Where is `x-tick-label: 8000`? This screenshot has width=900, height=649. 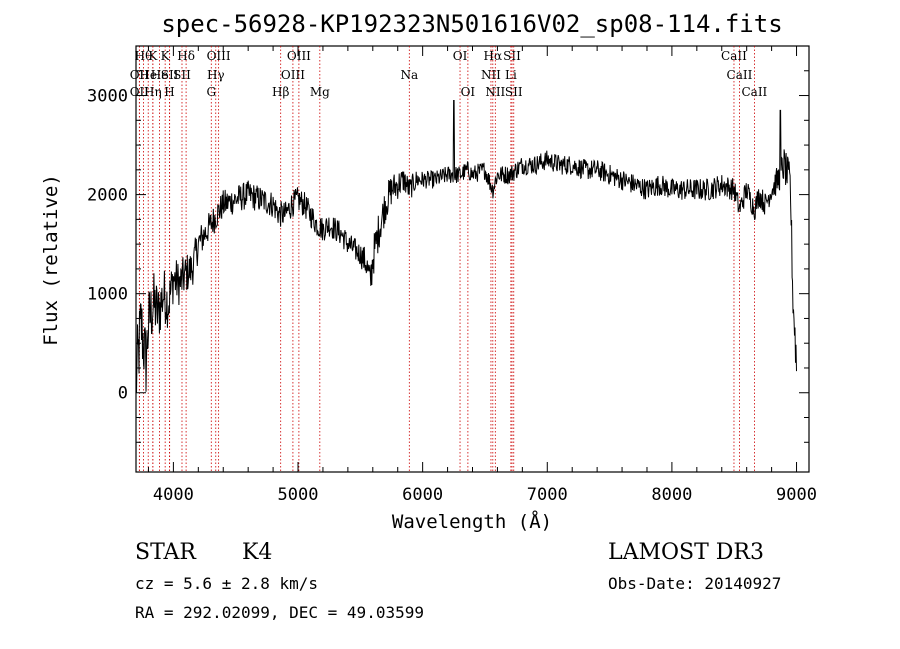
x-tick-label: 8000 is located at coordinates (671, 495).